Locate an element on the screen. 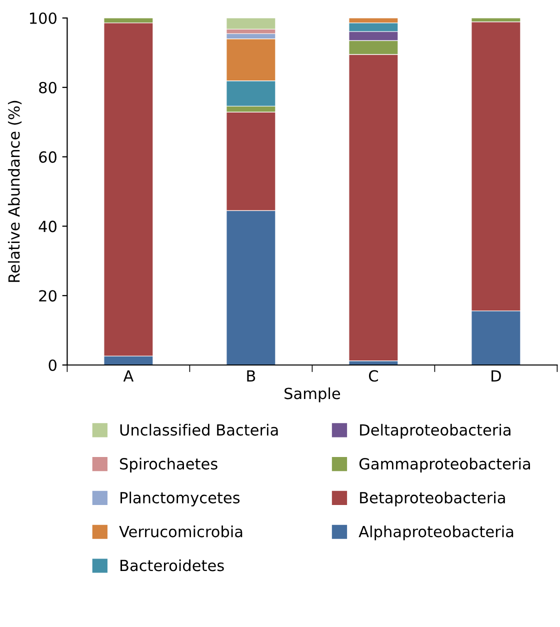 The height and width of the screenshot is (627, 560). y-tick-label: 20 is located at coordinates (47, 296).